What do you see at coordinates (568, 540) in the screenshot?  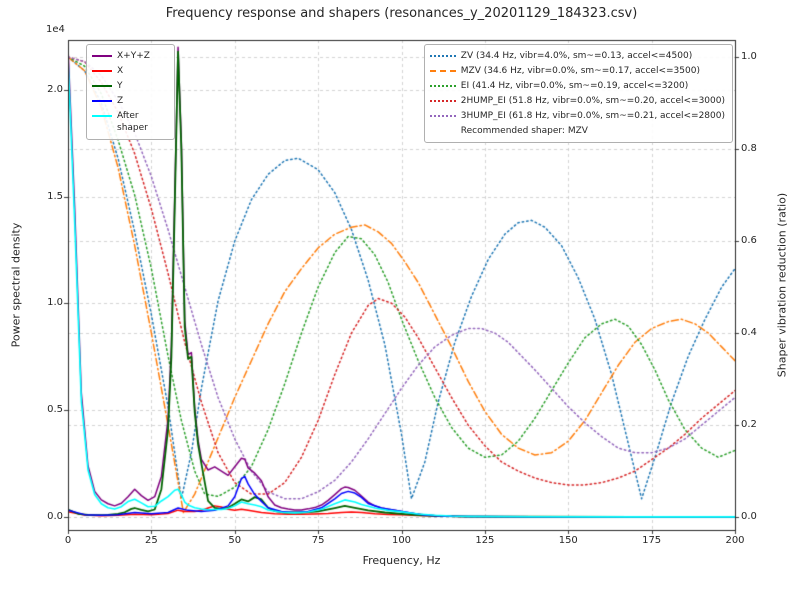 I see `x-tick-label: 150` at bounding box center [568, 540].